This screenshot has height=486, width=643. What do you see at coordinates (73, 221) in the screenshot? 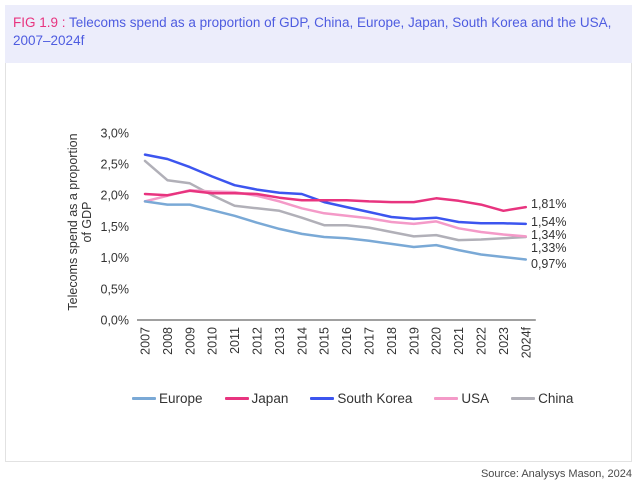
I see `y-axis-title-line-1: Telecoms spend as a proportion` at bounding box center [73, 221].